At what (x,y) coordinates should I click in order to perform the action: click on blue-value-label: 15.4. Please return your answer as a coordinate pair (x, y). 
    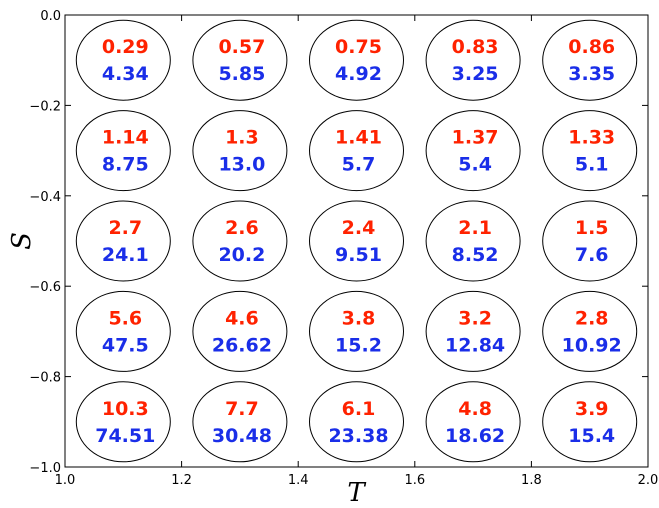
    Looking at the image, I should click on (591, 436).